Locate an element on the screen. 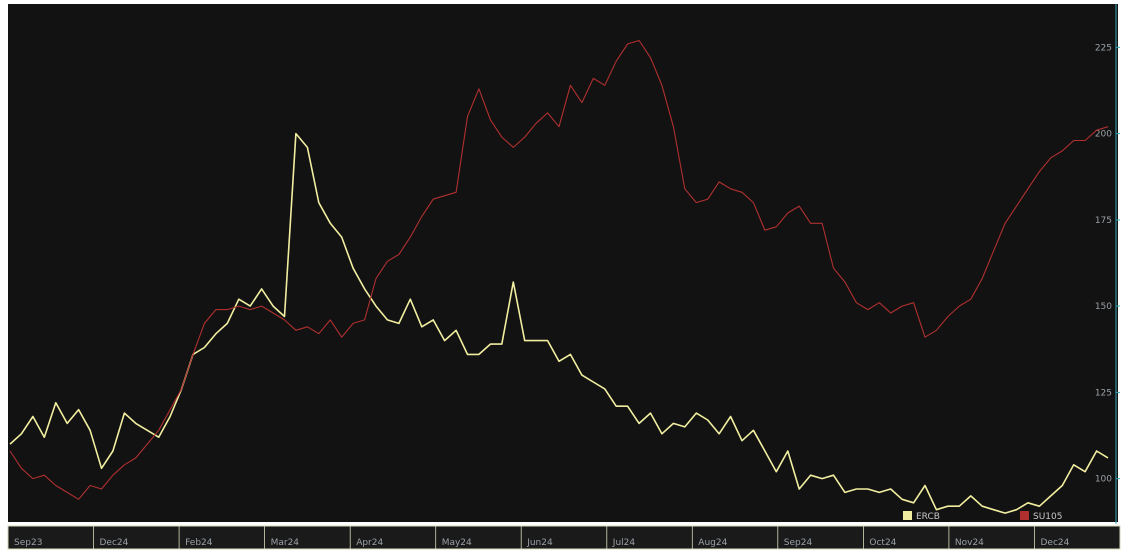 The image size is (1144, 554). x-tick-label-3: Mar24 is located at coordinates (285, 543).